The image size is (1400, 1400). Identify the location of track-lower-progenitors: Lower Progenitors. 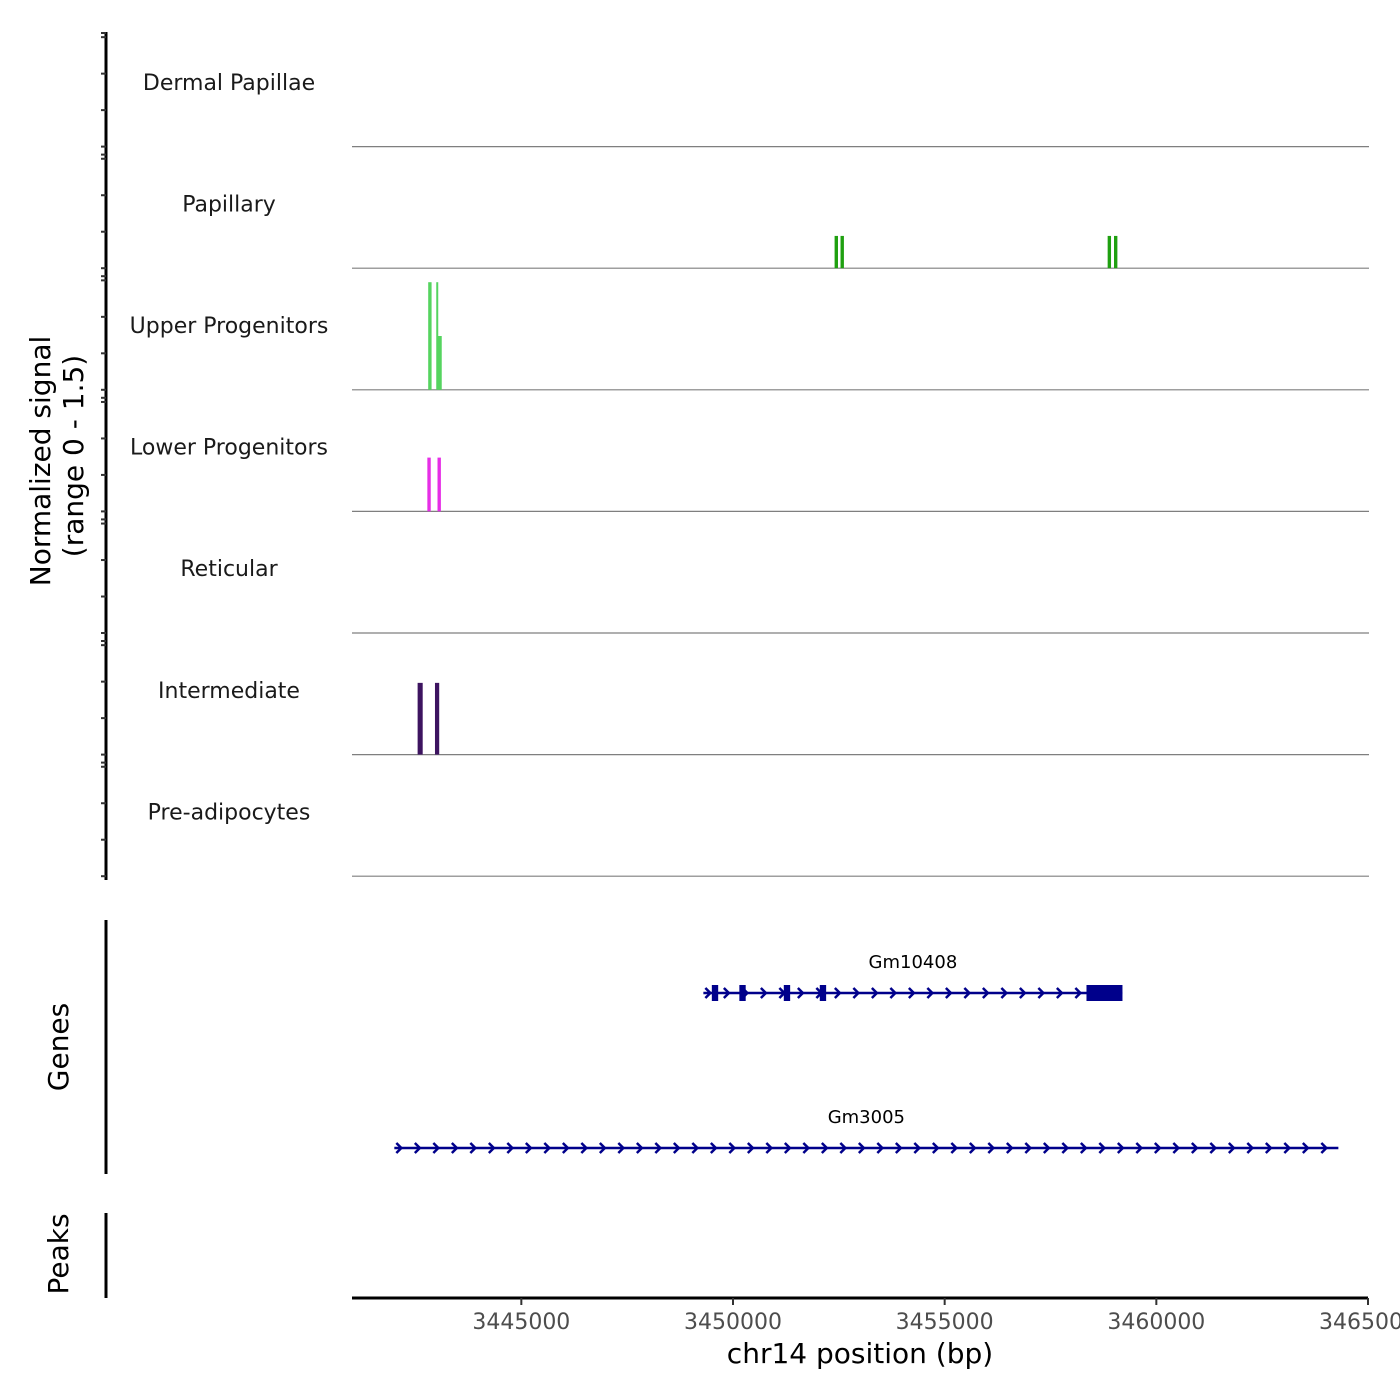
(749, 474).